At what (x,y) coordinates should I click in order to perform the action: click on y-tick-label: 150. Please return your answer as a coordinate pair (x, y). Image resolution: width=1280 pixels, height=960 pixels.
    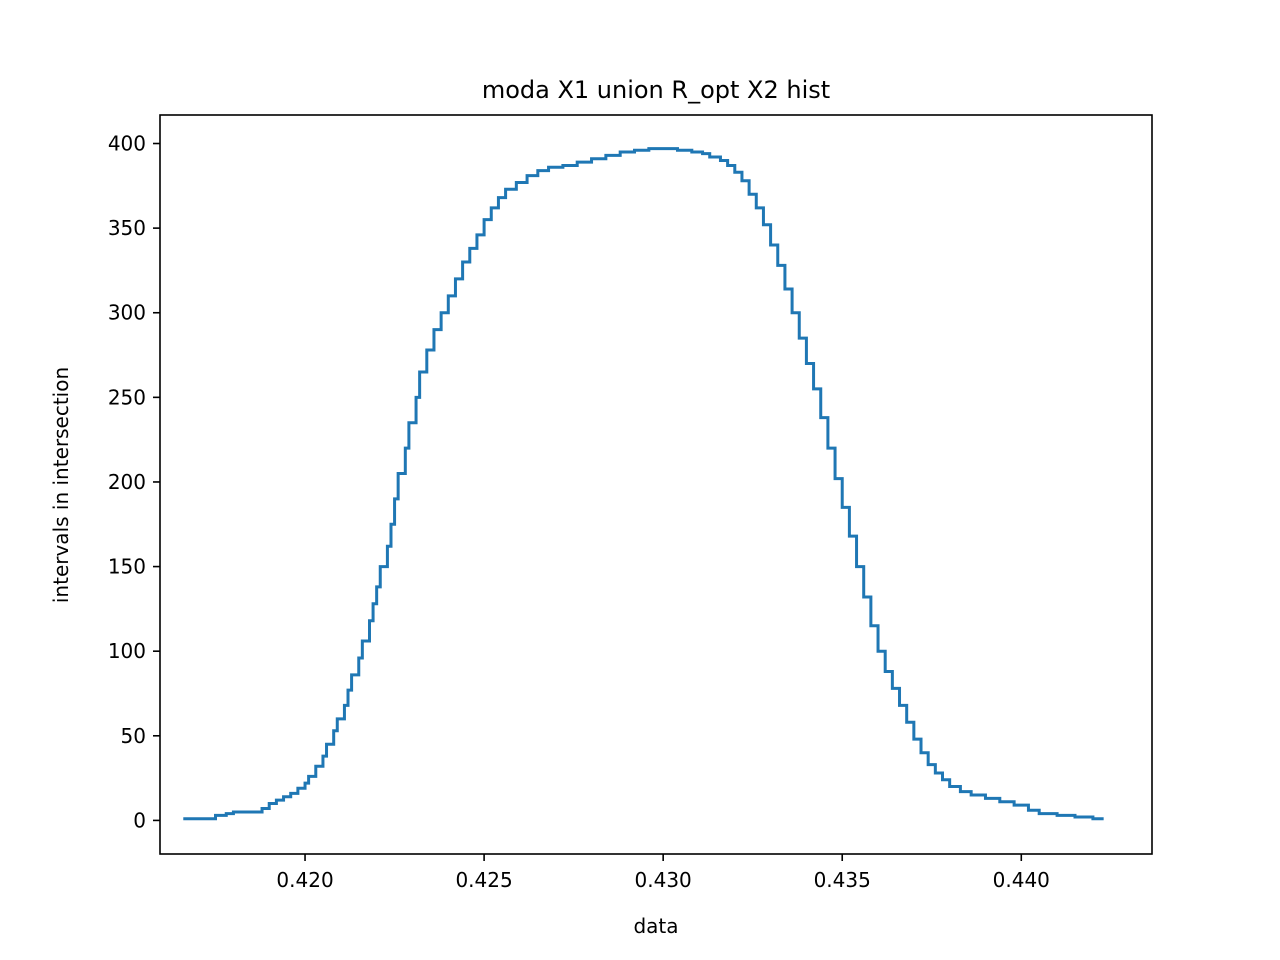
    Looking at the image, I should click on (127, 567).